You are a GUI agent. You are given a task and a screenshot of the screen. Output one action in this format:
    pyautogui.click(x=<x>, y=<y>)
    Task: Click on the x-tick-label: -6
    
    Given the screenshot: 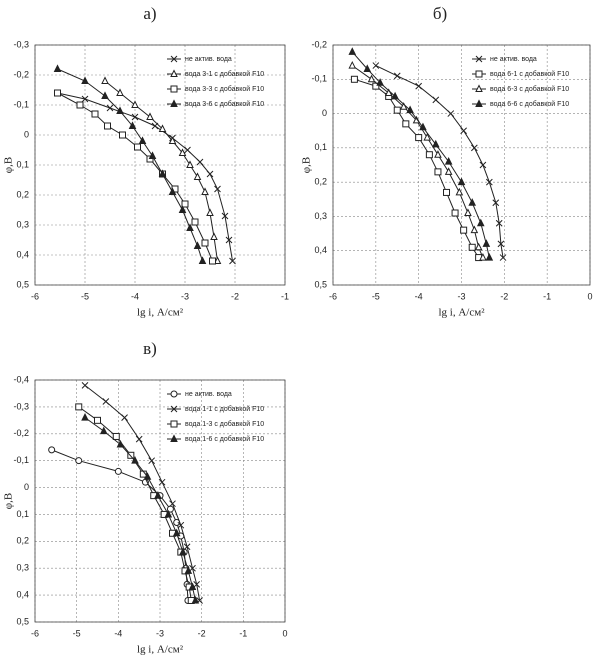 What is the action you would take?
    pyautogui.click(x=35, y=633)
    